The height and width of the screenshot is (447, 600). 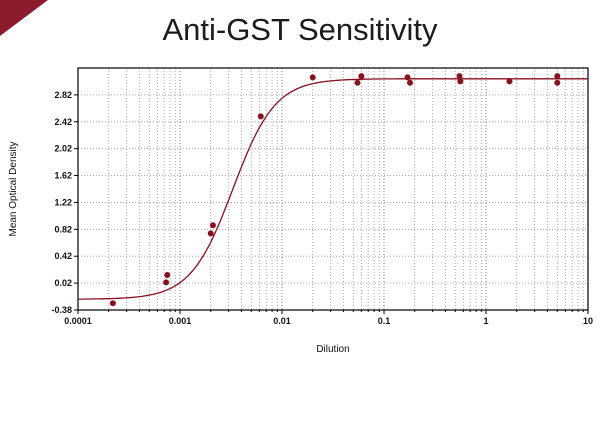 I want to click on y-tick-label: 0.02, so click(x=63, y=283).